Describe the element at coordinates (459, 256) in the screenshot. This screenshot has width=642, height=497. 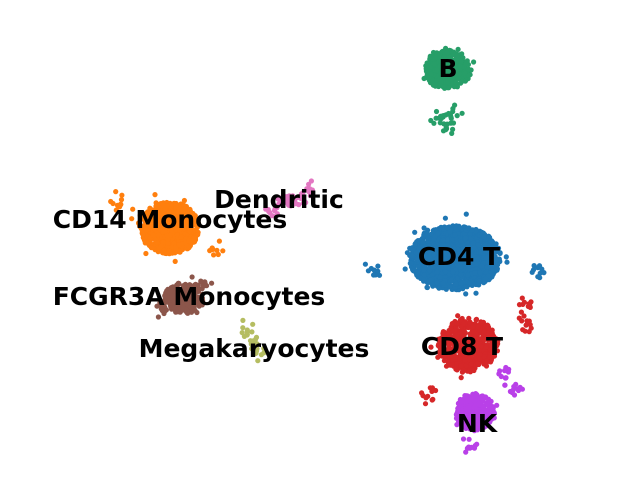
I see `cluster-label-cd4-t: CD4 T` at that location.